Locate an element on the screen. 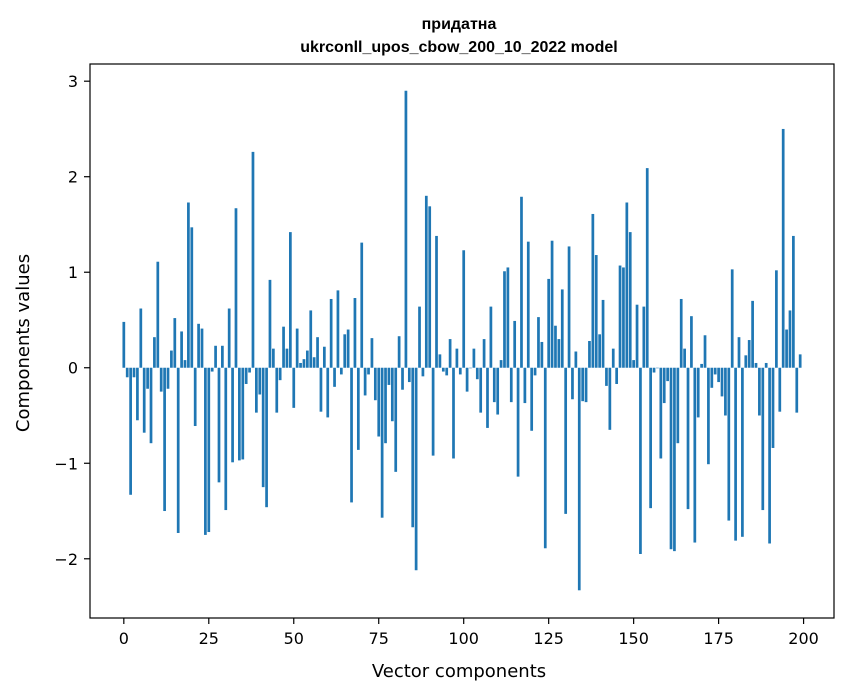 This screenshot has width=847, height=696. chart-subtitle: ukrconll_upos_cbow_200_10_2022 model is located at coordinates (458, 47).